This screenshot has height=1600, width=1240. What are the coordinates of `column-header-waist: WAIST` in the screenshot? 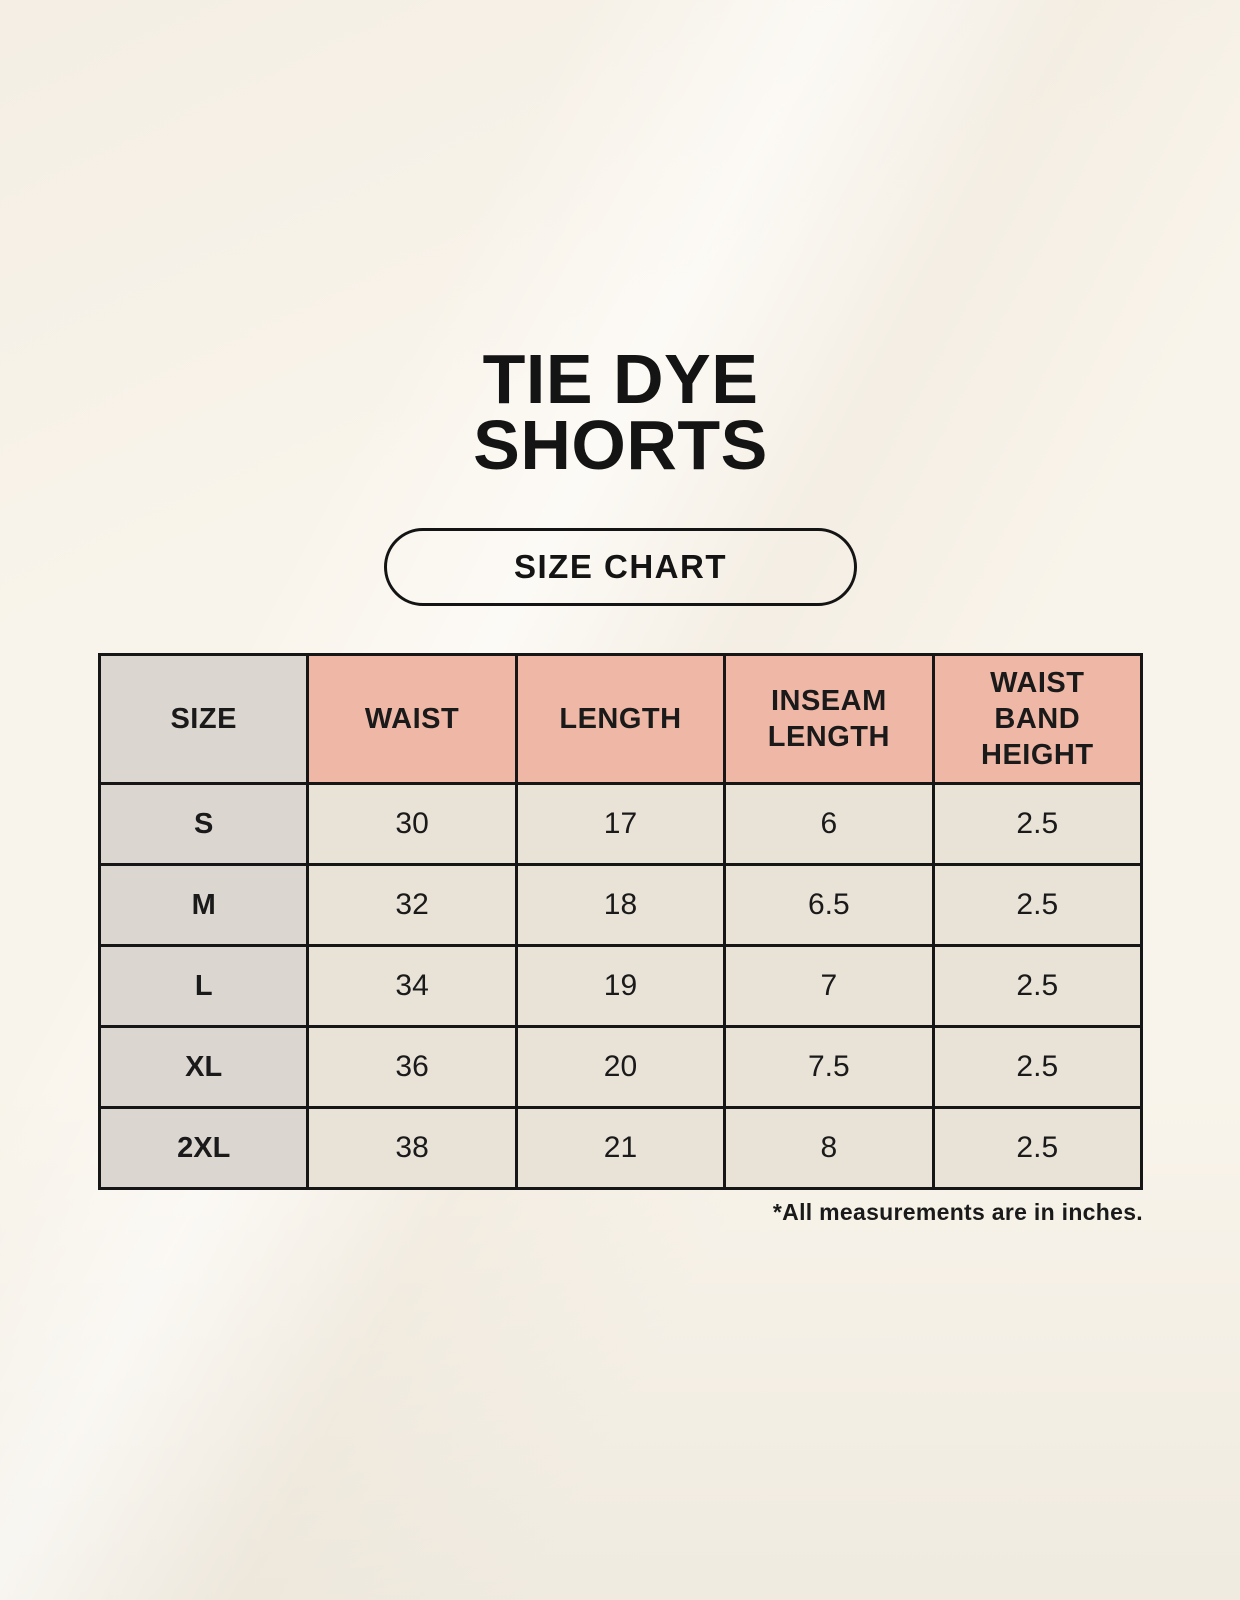 It's located at (412, 719).